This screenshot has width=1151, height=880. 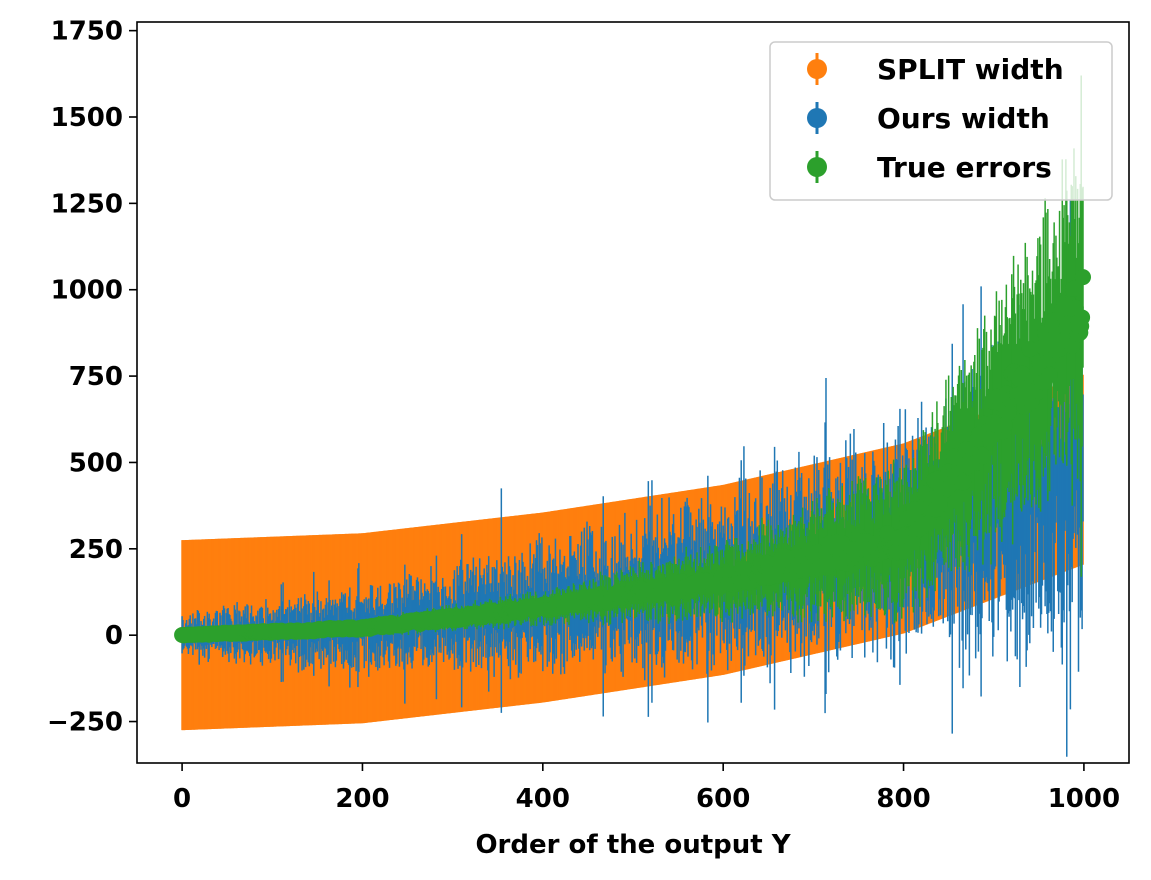 What do you see at coordinates (543, 799) in the screenshot?
I see `x-tick-label: 400` at bounding box center [543, 799].